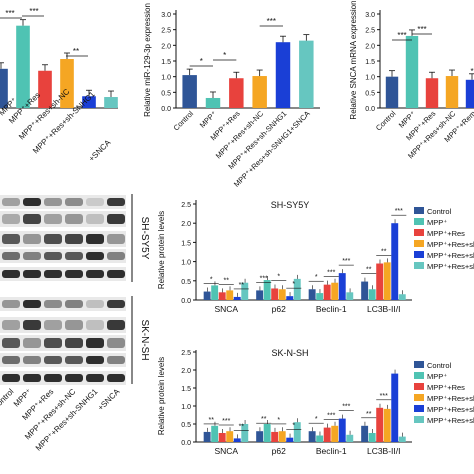 The image size is (474, 474). I want to click on chart-title: SK-N-SH, so click(289, 353).